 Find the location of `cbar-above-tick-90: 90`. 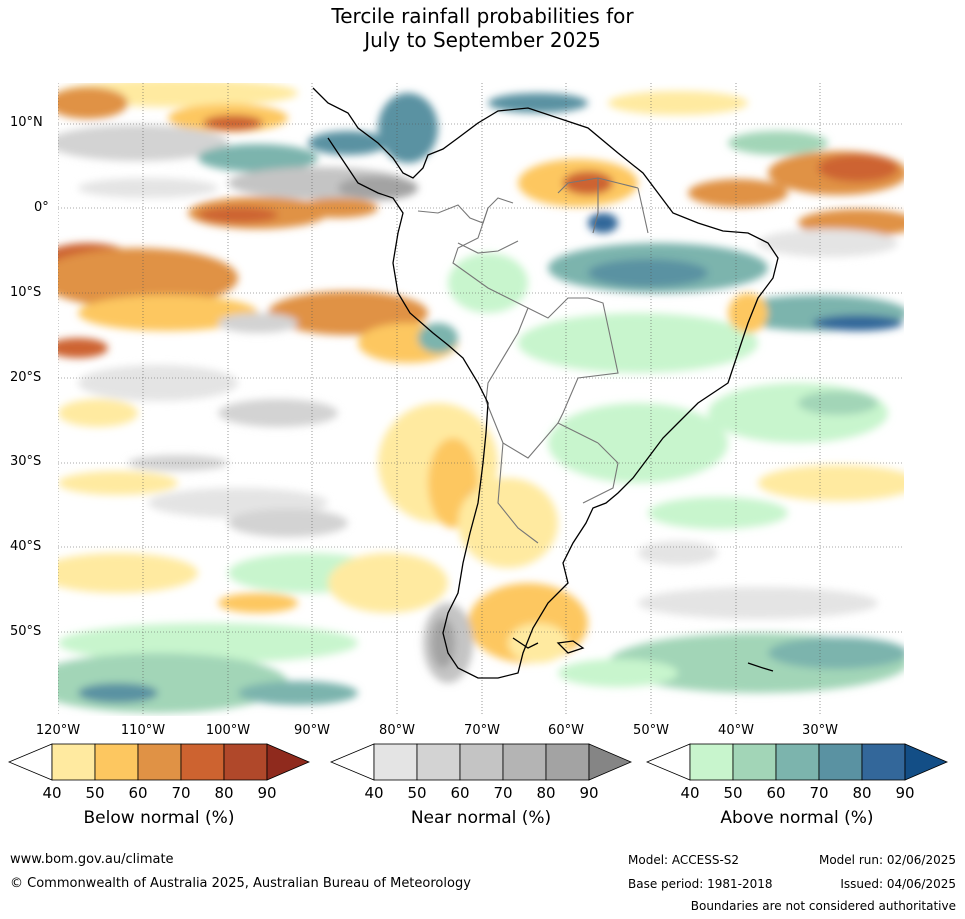

cbar-above-tick-90: 90 is located at coordinates (905, 793).